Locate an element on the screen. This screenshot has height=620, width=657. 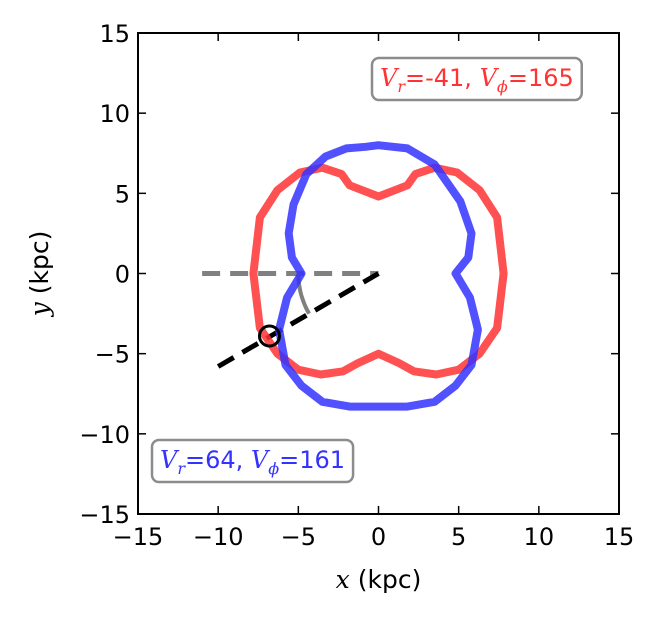
x-axis-unit: (kpc) is located at coordinates (386, 579).